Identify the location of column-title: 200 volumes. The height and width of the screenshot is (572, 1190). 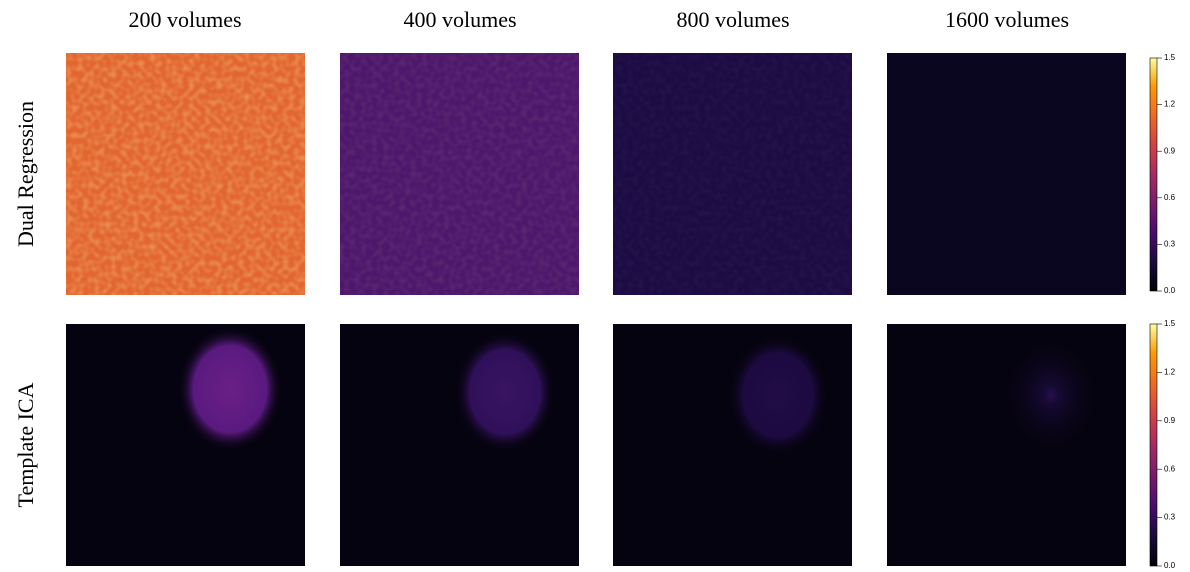
(184, 19).